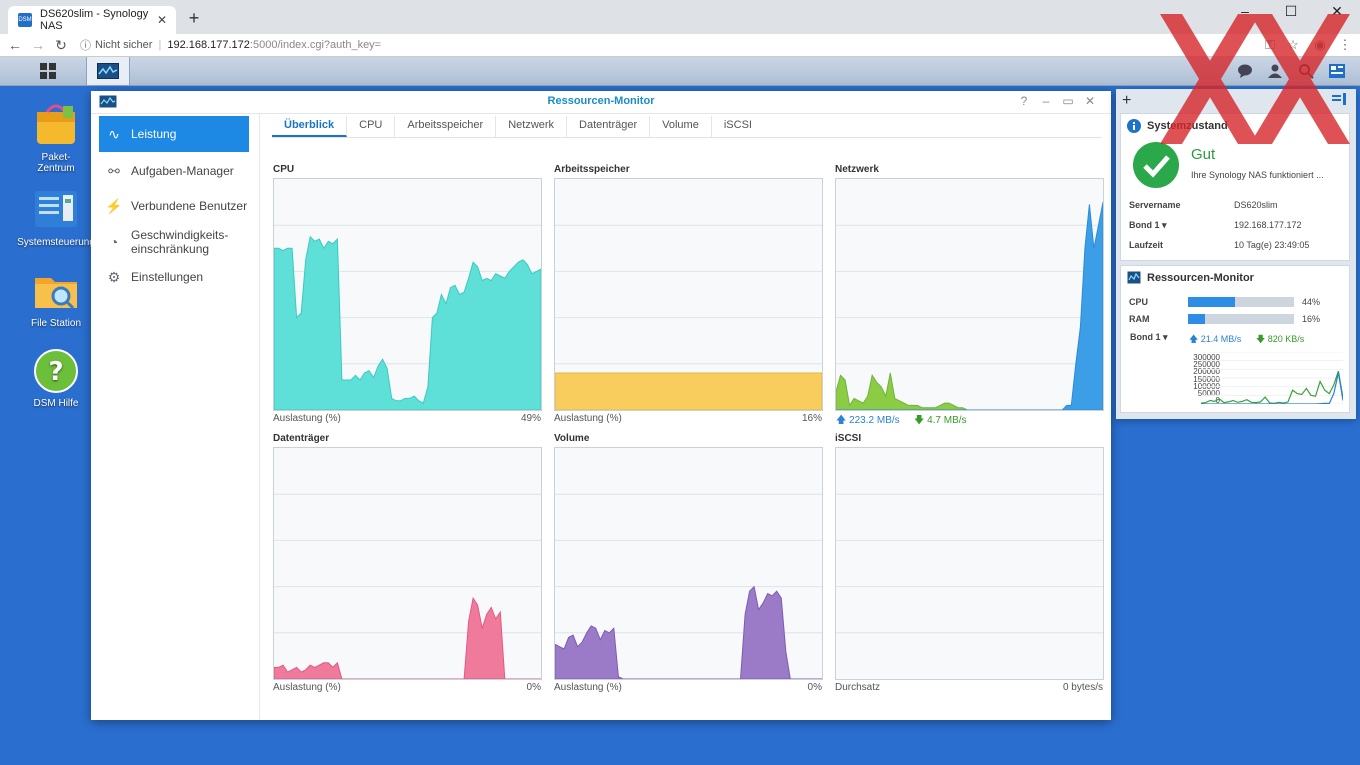 The image size is (1360, 765). What do you see at coordinates (811, 418) in the screenshot?
I see `ram-value: 16%` at bounding box center [811, 418].